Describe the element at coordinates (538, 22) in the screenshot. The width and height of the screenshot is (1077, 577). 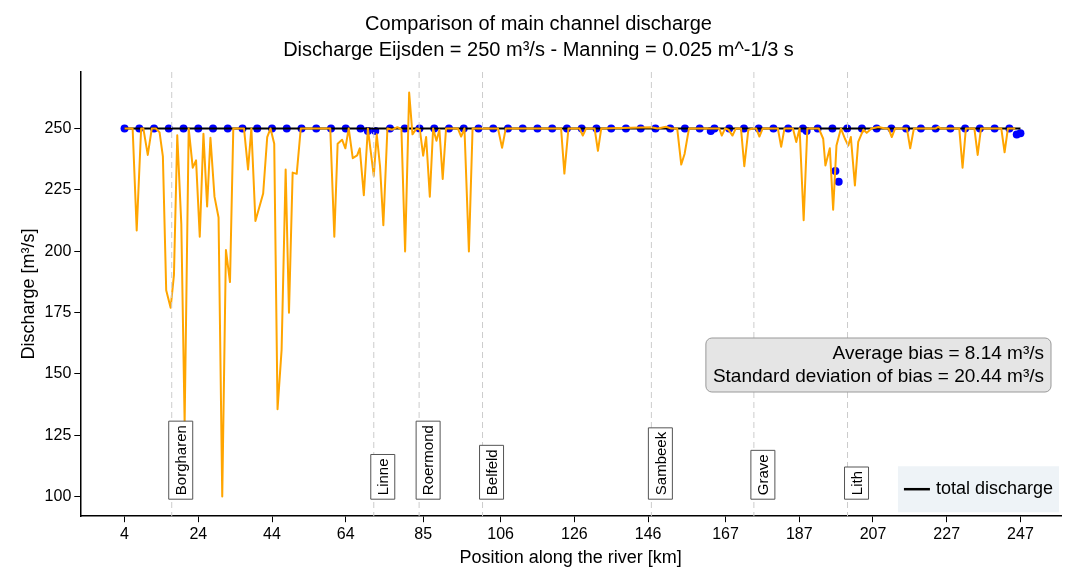
I see `chart-title: Comparison of main channel discharge` at that location.